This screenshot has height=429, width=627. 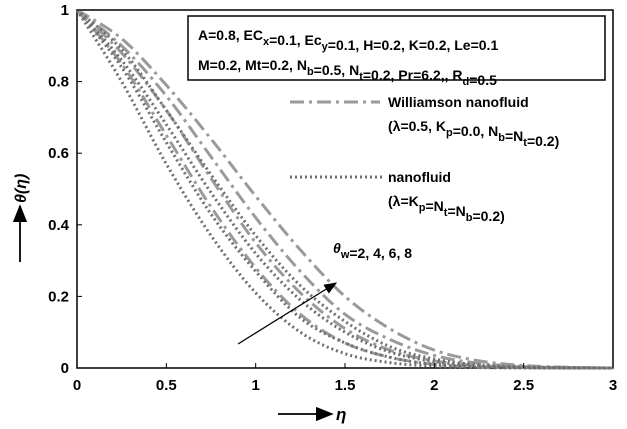 I want to click on x-axis-label: η, so click(x=312, y=414).